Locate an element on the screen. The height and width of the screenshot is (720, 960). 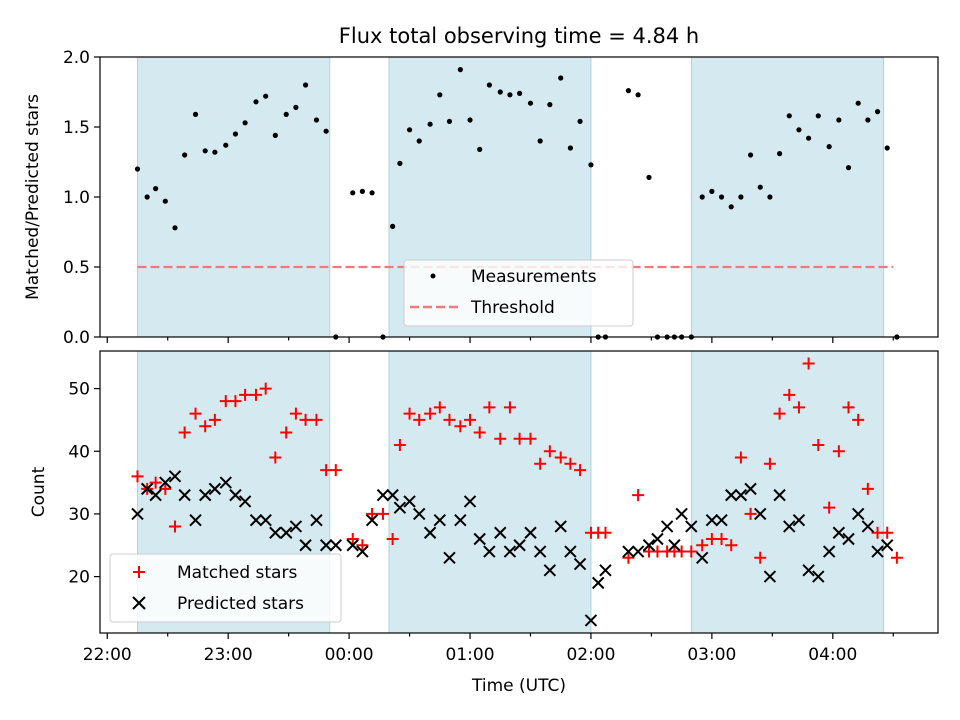
bottom-y-tick-label: 40 is located at coordinates (79, 452).